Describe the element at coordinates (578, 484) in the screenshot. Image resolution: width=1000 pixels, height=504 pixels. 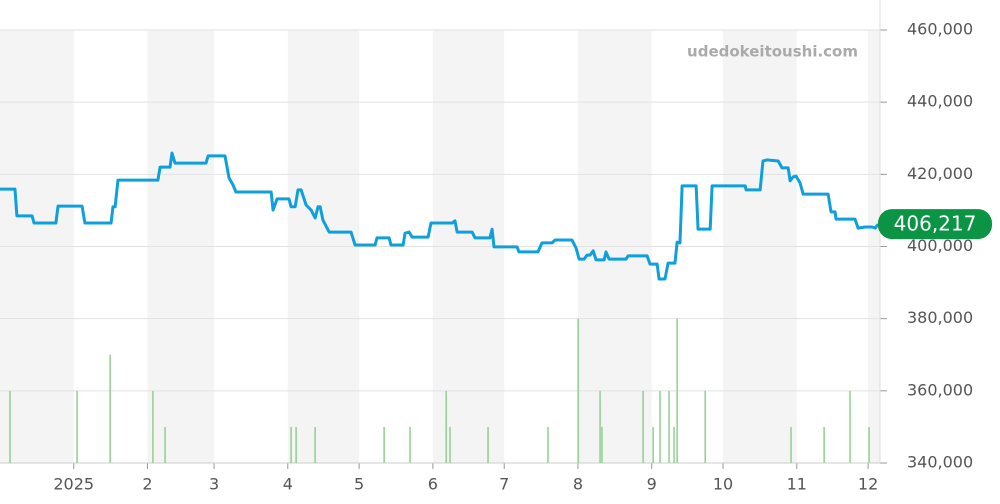
I see `x-tick-label: 8` at that location.